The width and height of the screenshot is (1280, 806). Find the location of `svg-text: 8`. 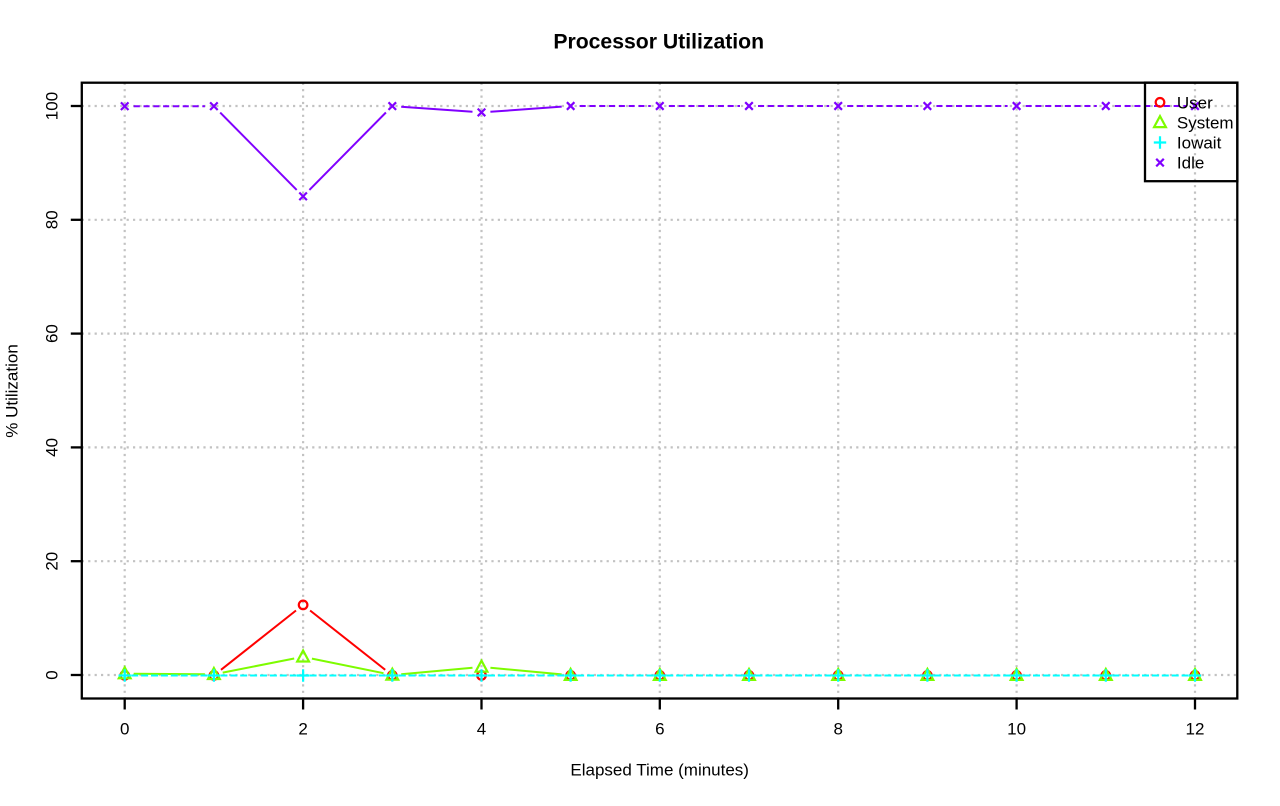

svg-text: 8 is located at coordinates (837, 729).